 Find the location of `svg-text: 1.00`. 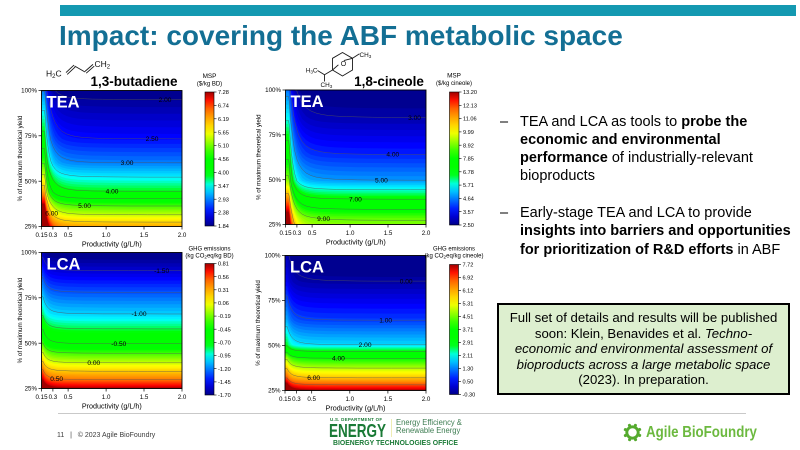

svg-text: 1.00 is located at coordinates (385, 321).